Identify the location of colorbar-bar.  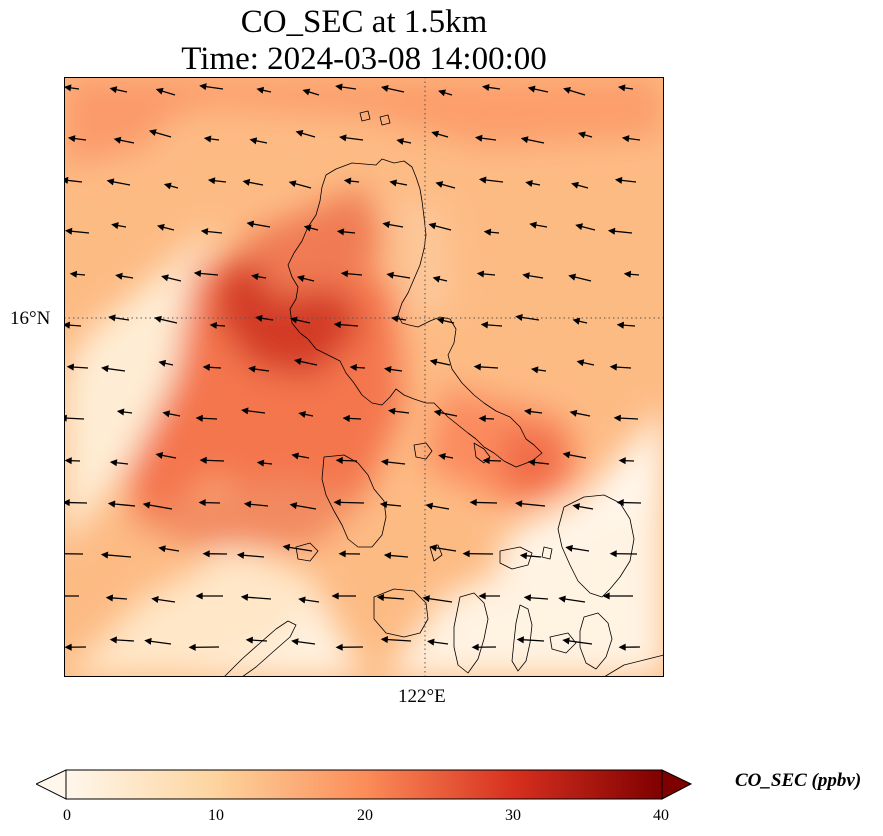
(364, 784).